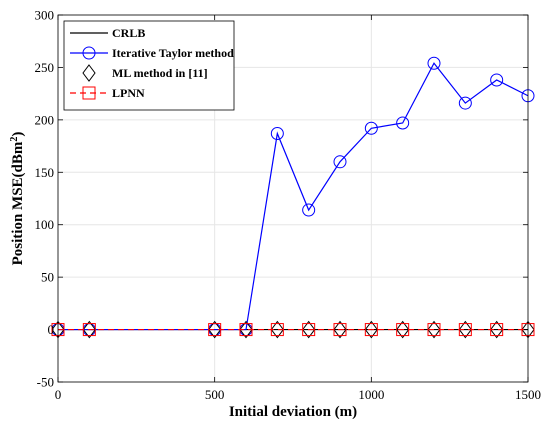 This screenshot has width=550, height=425. Describe the element at coordinates (45, 382) in the screenshot. I see `y-tick-label: -50` at that location.